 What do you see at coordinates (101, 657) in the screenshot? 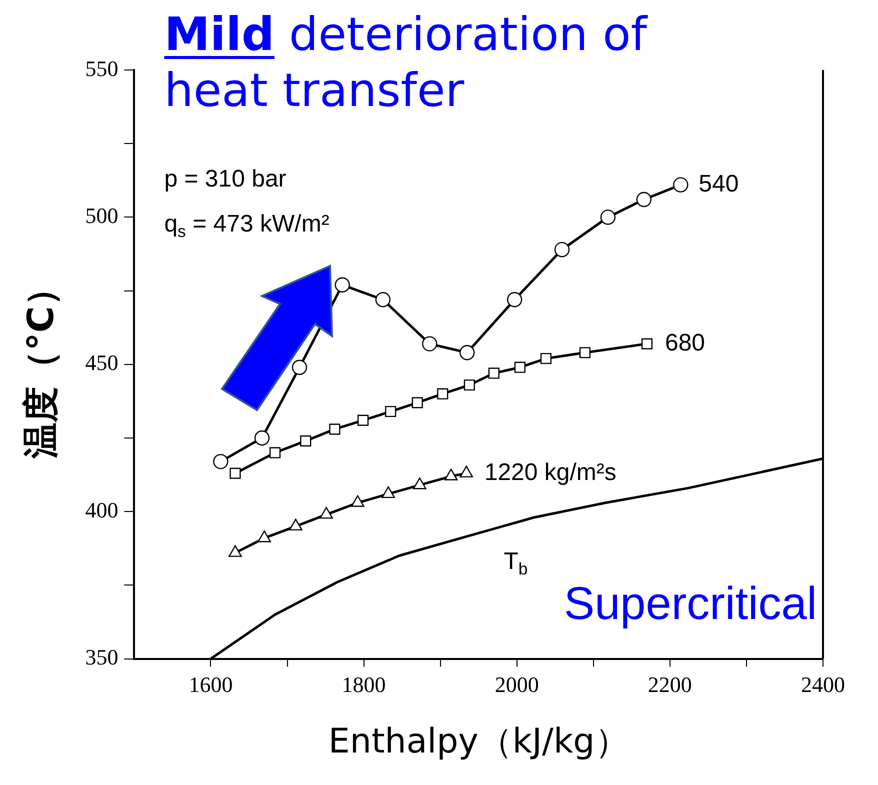
I see `y-tick-label: 350` at bounding box center [101, 657].